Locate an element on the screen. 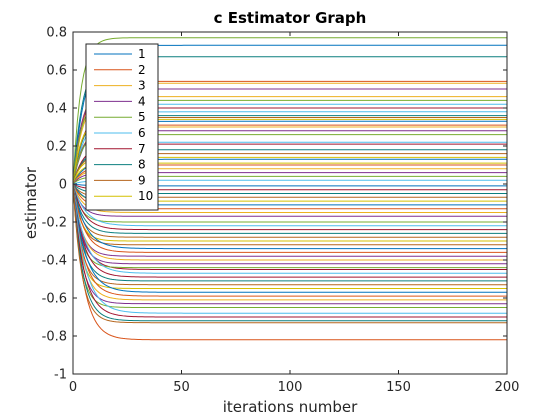  legend-label: 4 is located at coordinates (142, 101).